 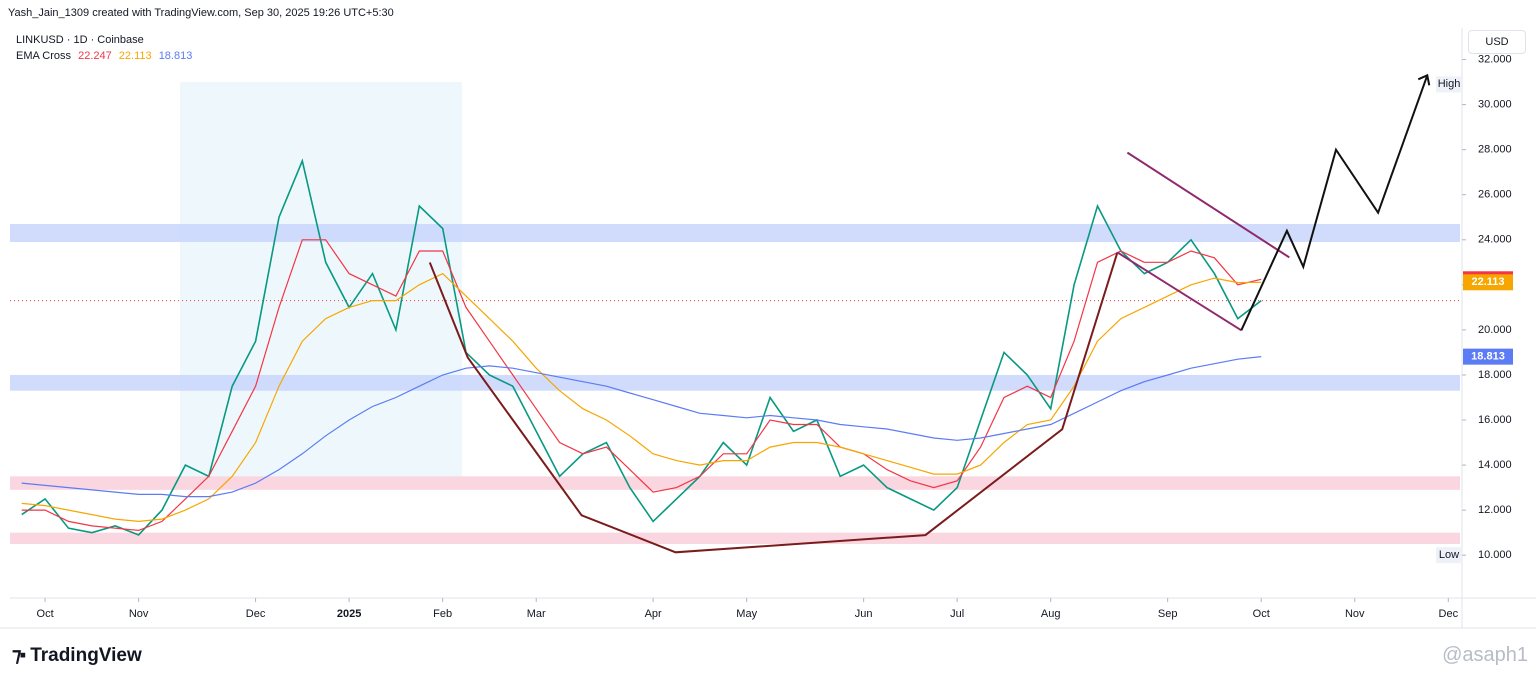 What do you see at coordinates (321, 279) in the screenshot?
I see `volume-profile-area` at bounding box center [321, 279].